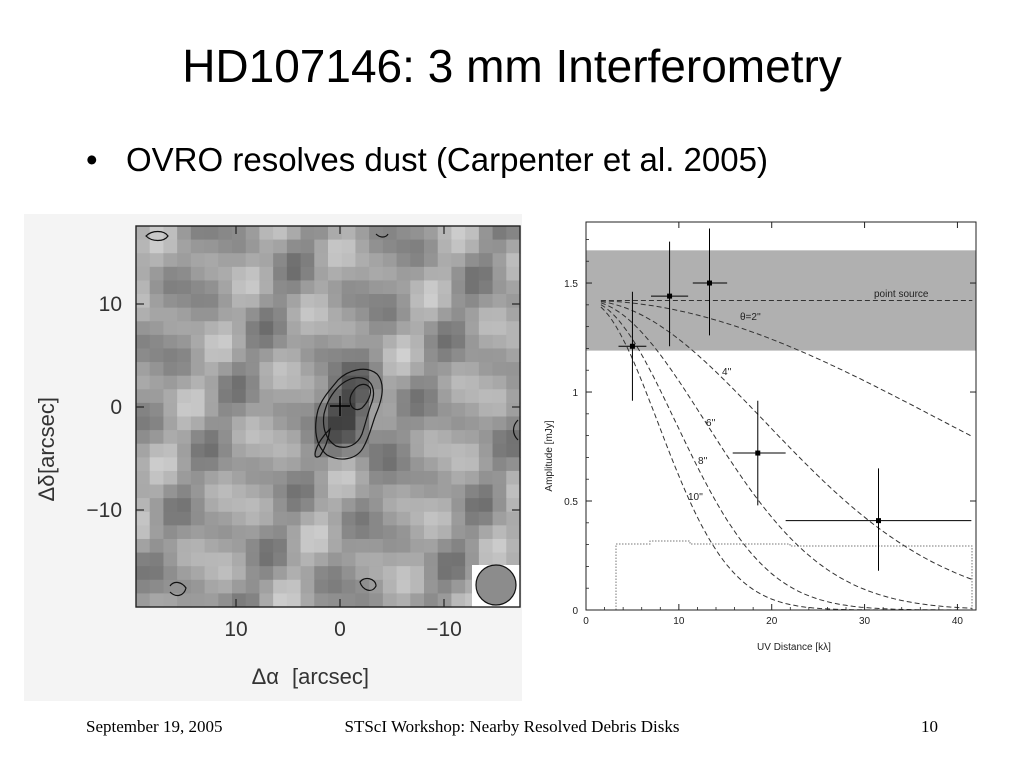 The width and height of the screenshot is (1024, 768). I want to click on y-tick-label: 1.5, so click(571, 284).